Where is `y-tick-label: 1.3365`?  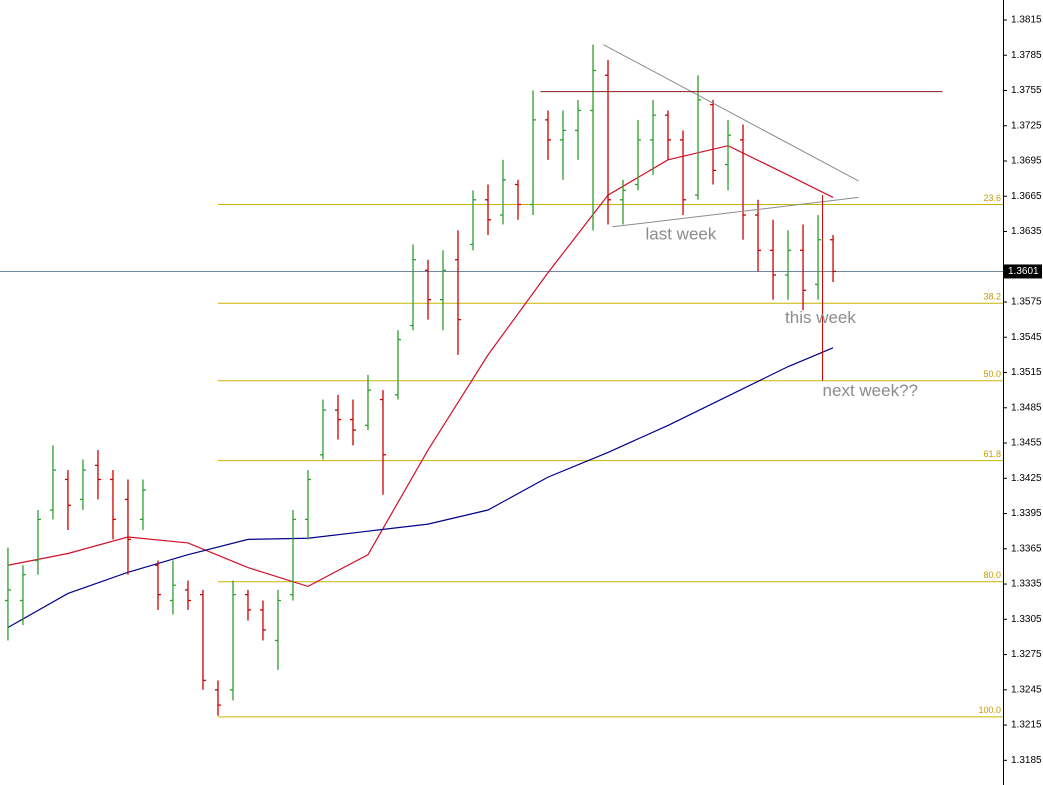
y-tick-label: 1.3365 is located at coordinates (1026, 548).